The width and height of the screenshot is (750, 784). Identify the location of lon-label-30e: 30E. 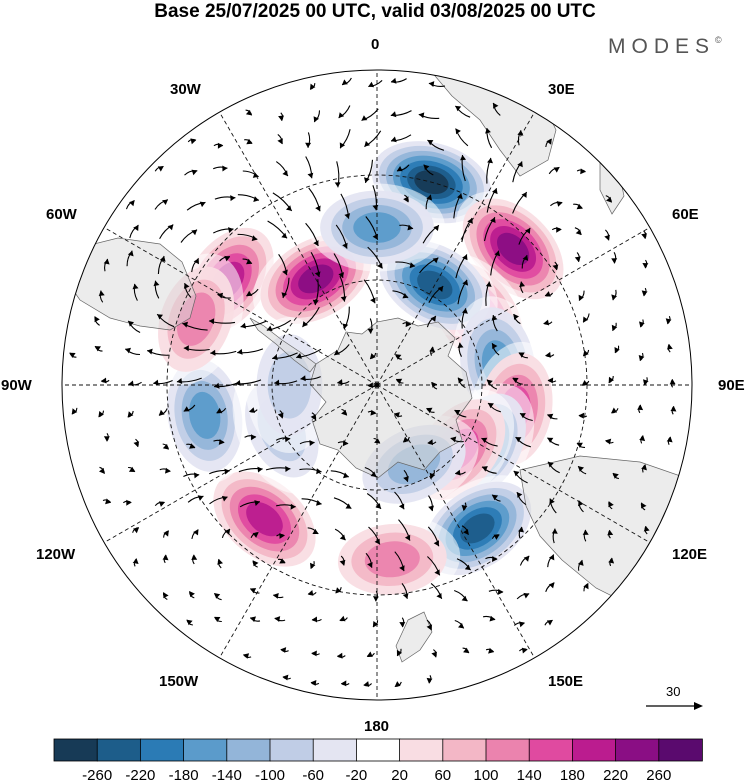
(561, 89).